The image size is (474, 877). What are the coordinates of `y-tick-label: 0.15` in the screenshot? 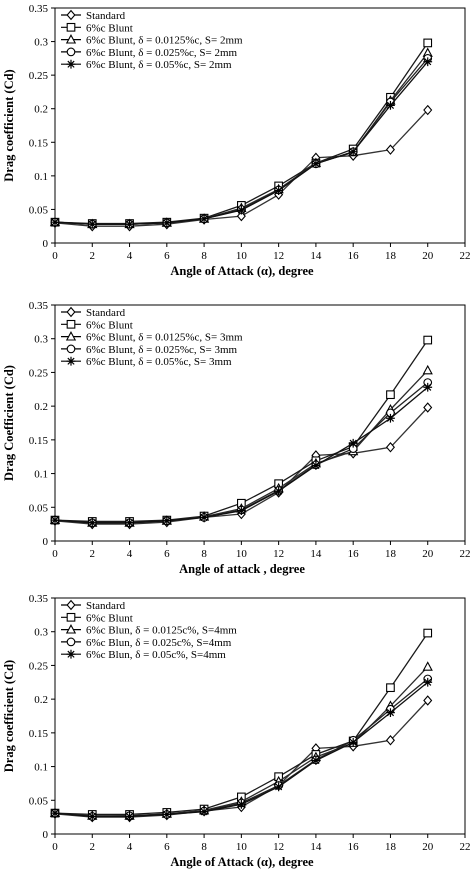 It's located at (39, 143).